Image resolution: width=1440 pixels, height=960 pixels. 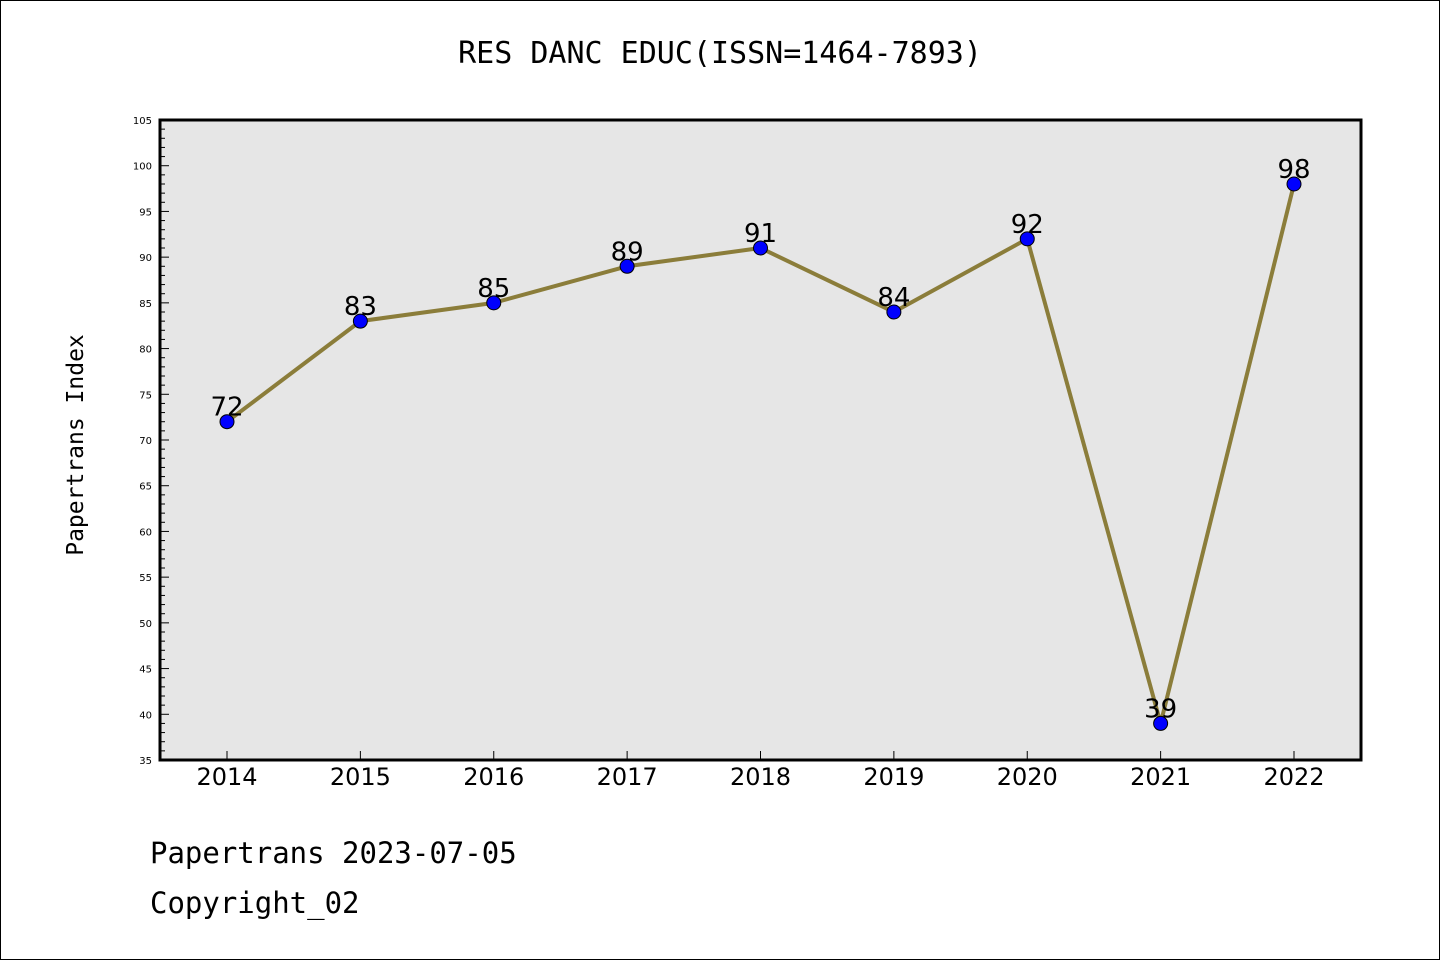 What do you see at coordinates (893, 777) in the screenshot?
I see `x-tick-label: 2019` at bounding box center [893, 777].